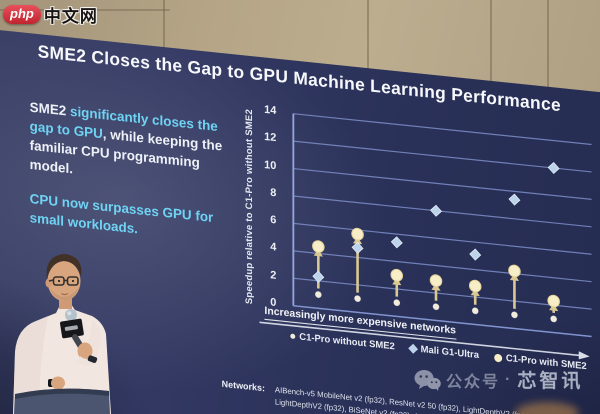  I want to click on hand, so click(85, 351).